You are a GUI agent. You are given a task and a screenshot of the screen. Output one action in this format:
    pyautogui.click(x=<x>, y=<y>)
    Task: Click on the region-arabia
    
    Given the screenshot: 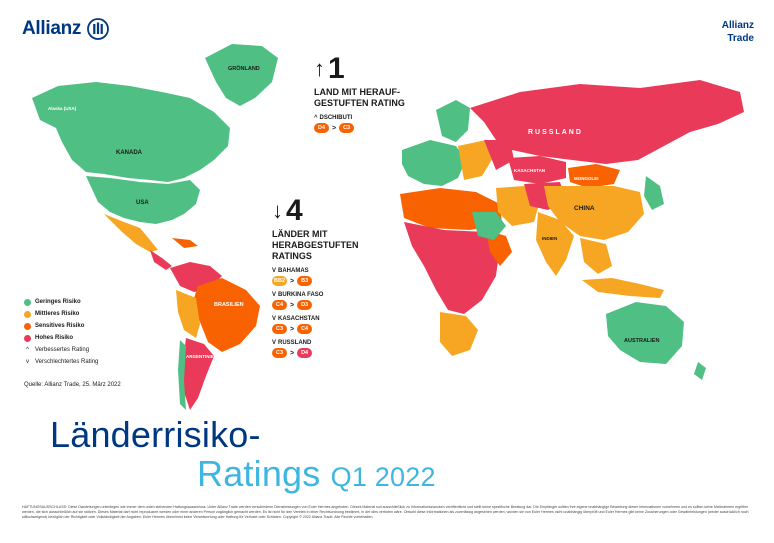 What is the action you would take?
    pyautogui.click(x=489, y=226)
    